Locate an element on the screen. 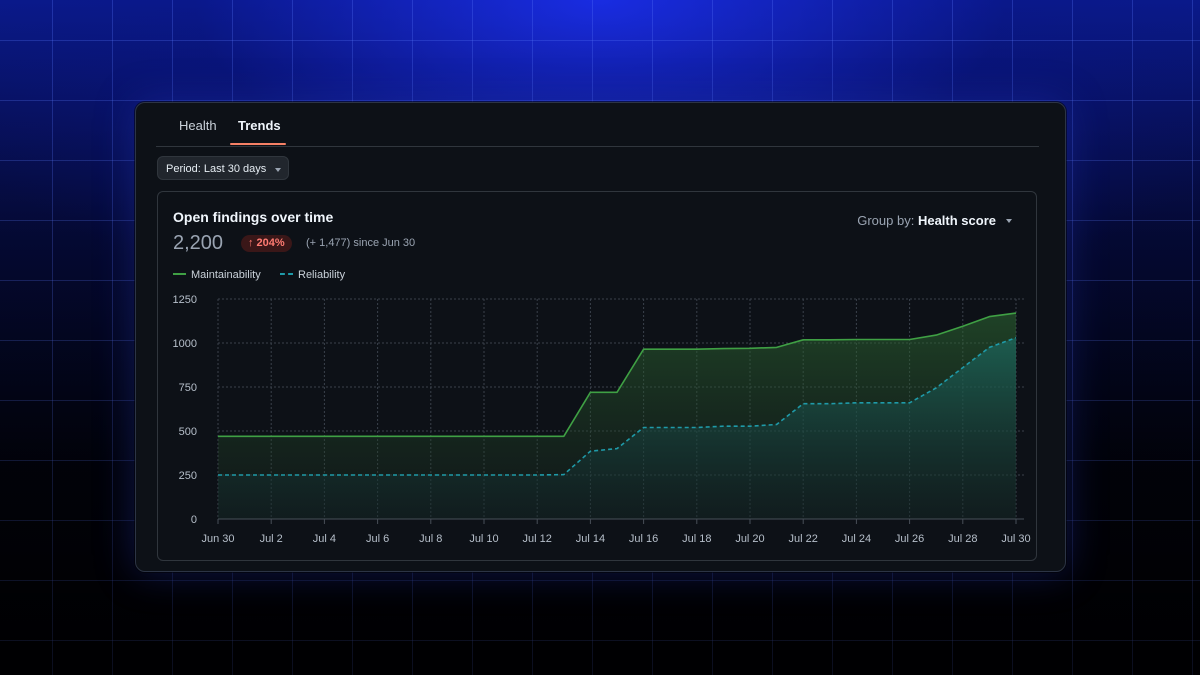 The height and width of the screenshot is (675, 1200). tab-bar: Health Trends is located at coordinates (597, 125).